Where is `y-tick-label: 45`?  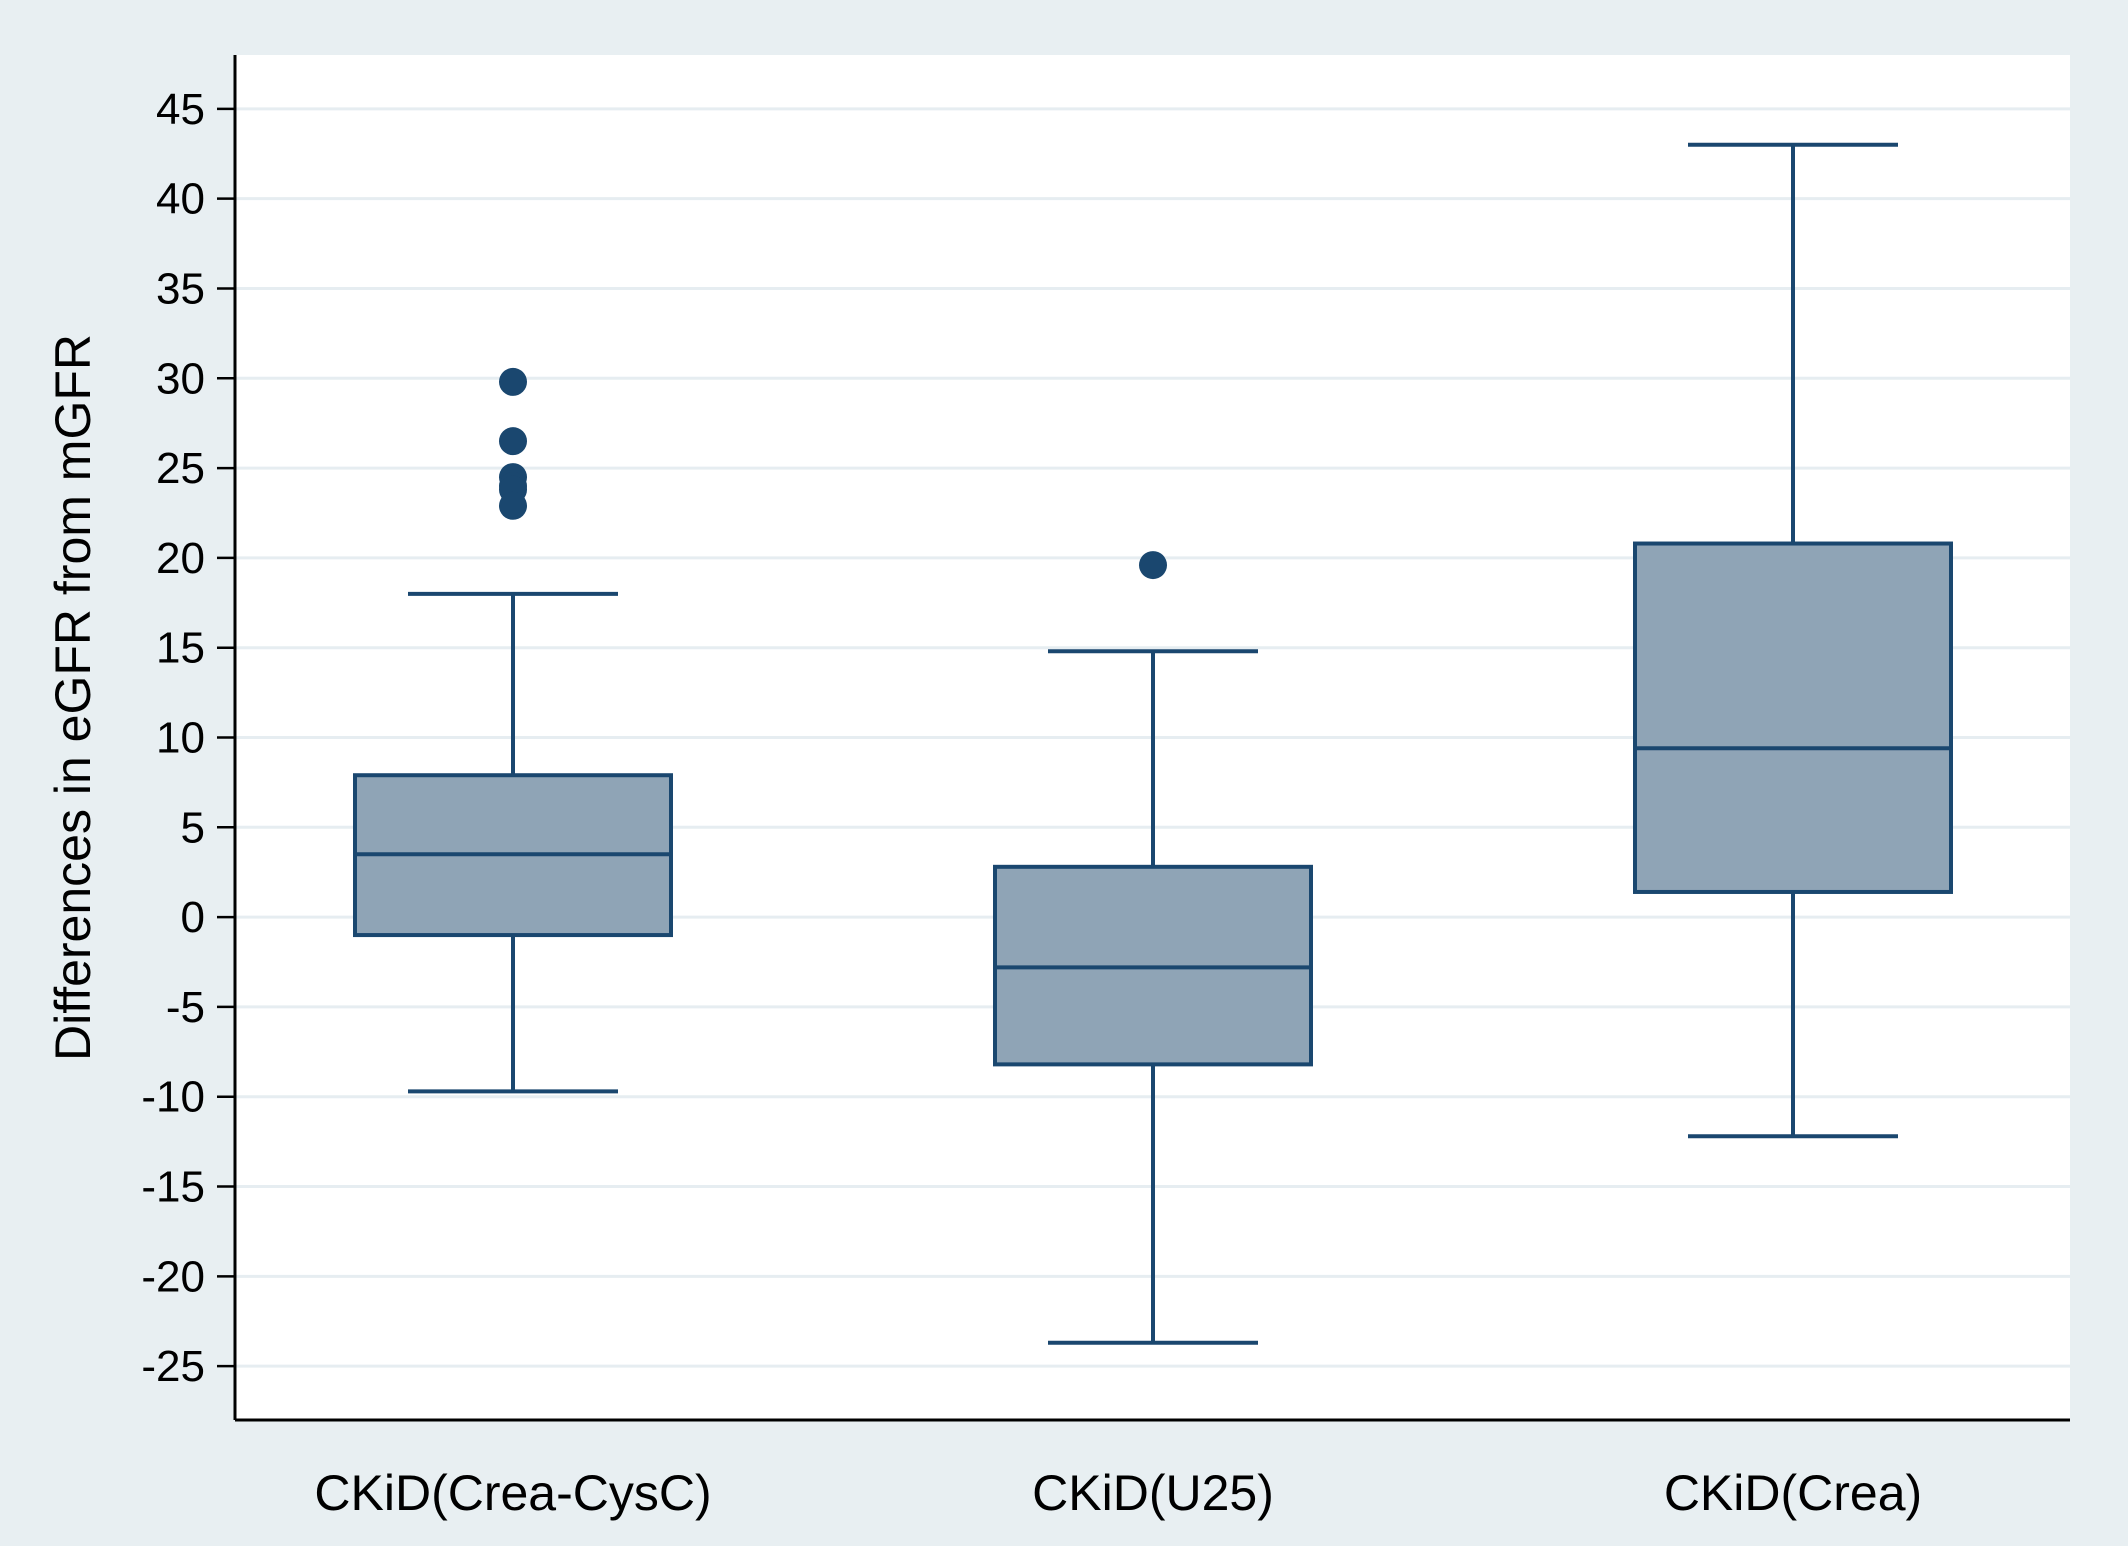 y-tick-label: 45 is located at coordinates (180, 109).